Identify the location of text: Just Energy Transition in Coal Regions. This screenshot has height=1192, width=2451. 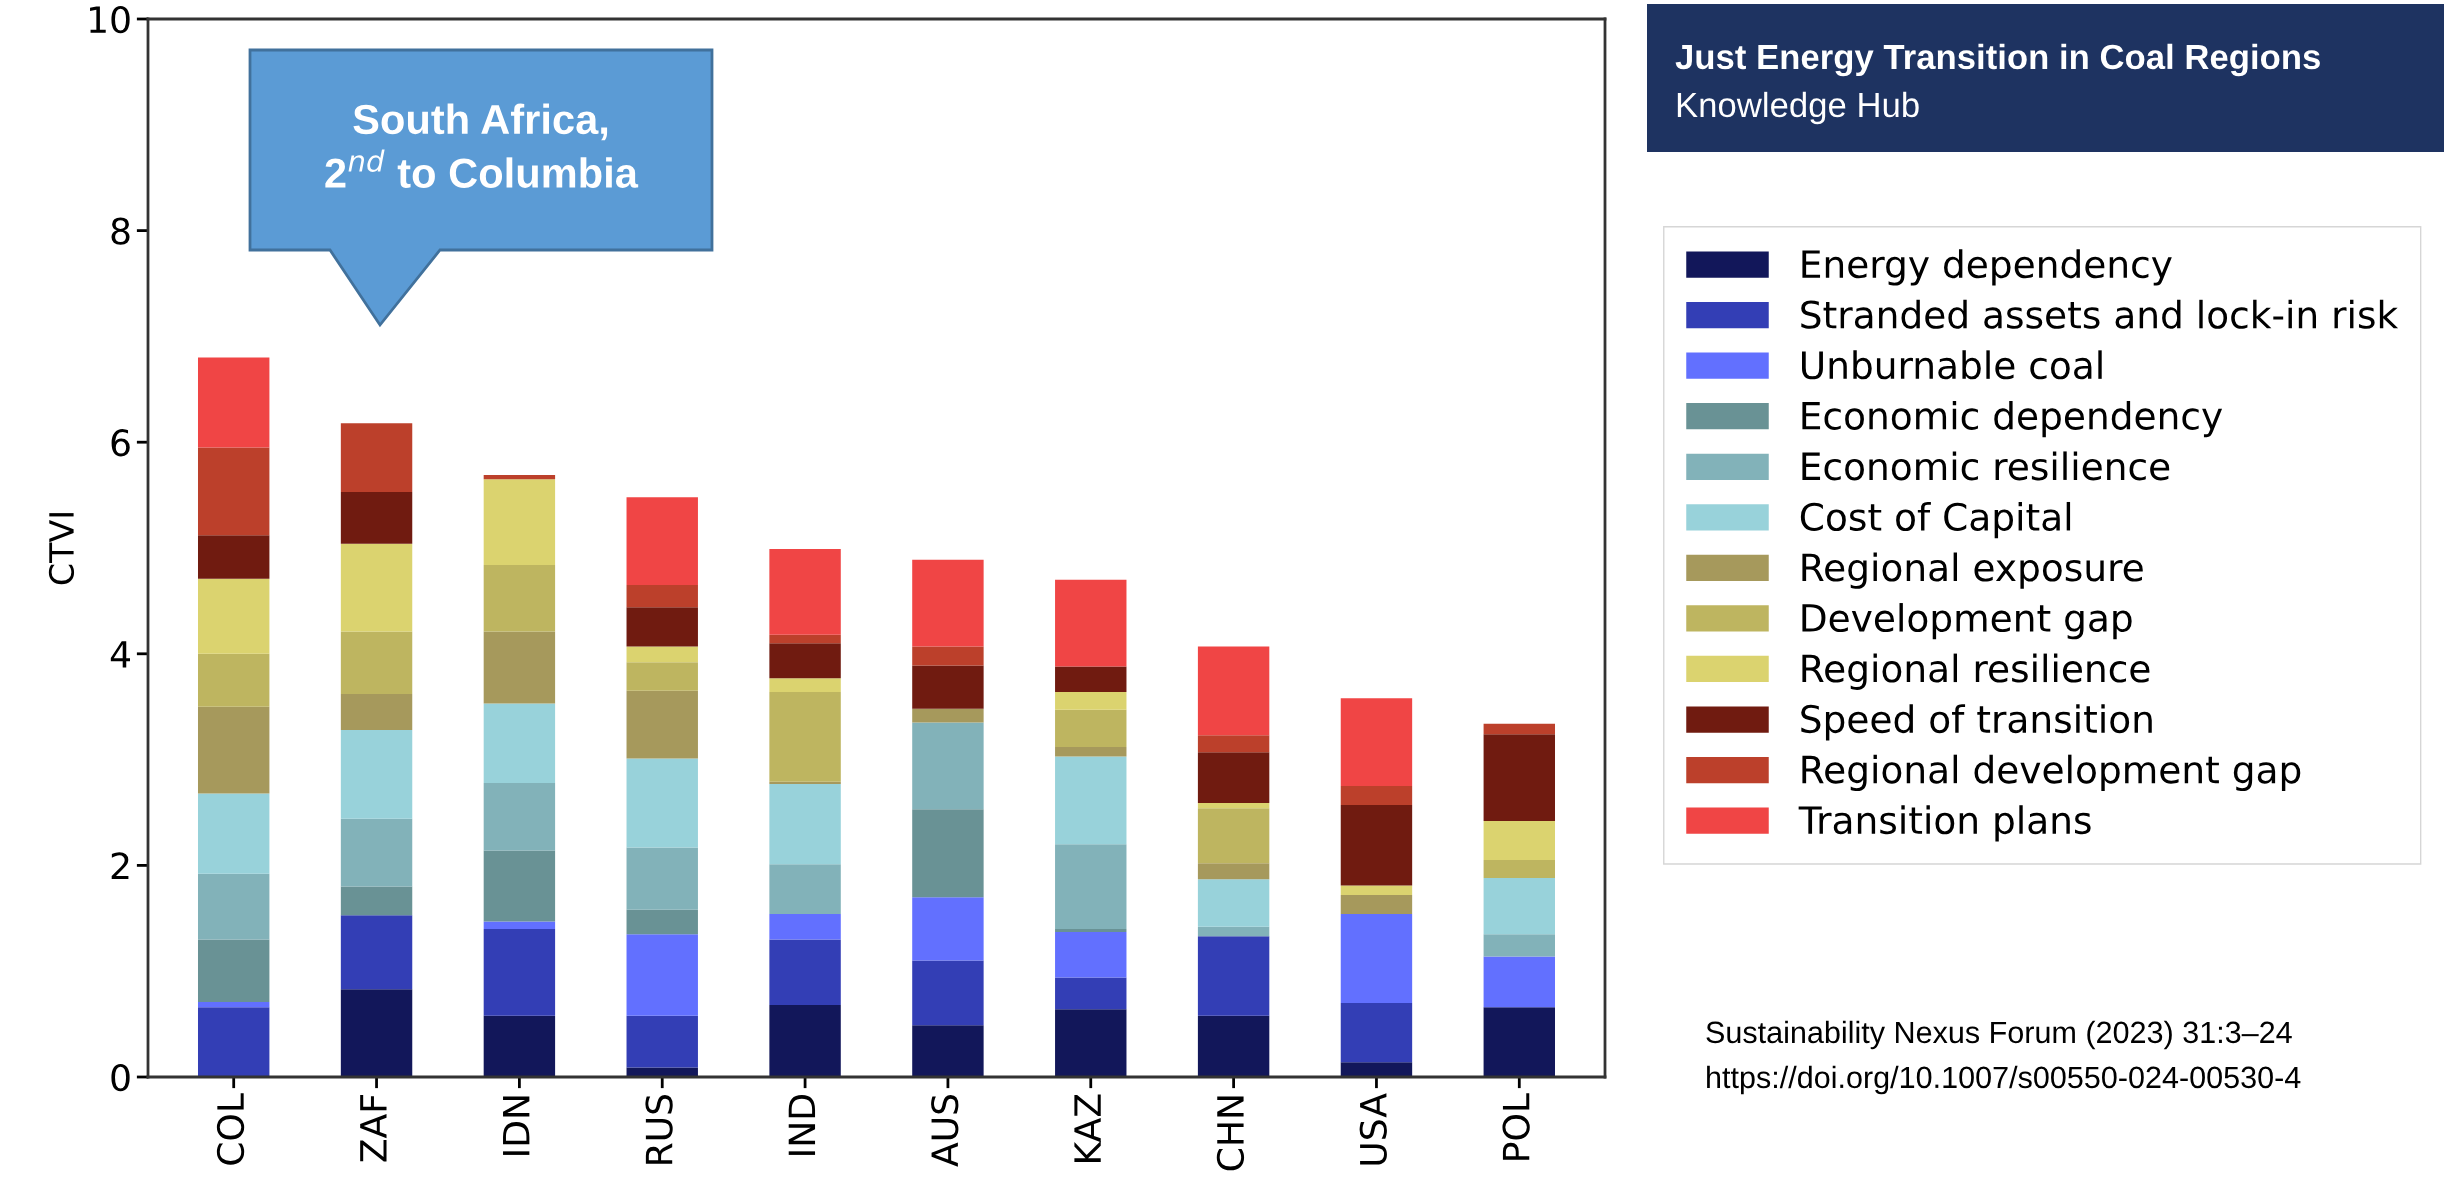
(1997, 60).